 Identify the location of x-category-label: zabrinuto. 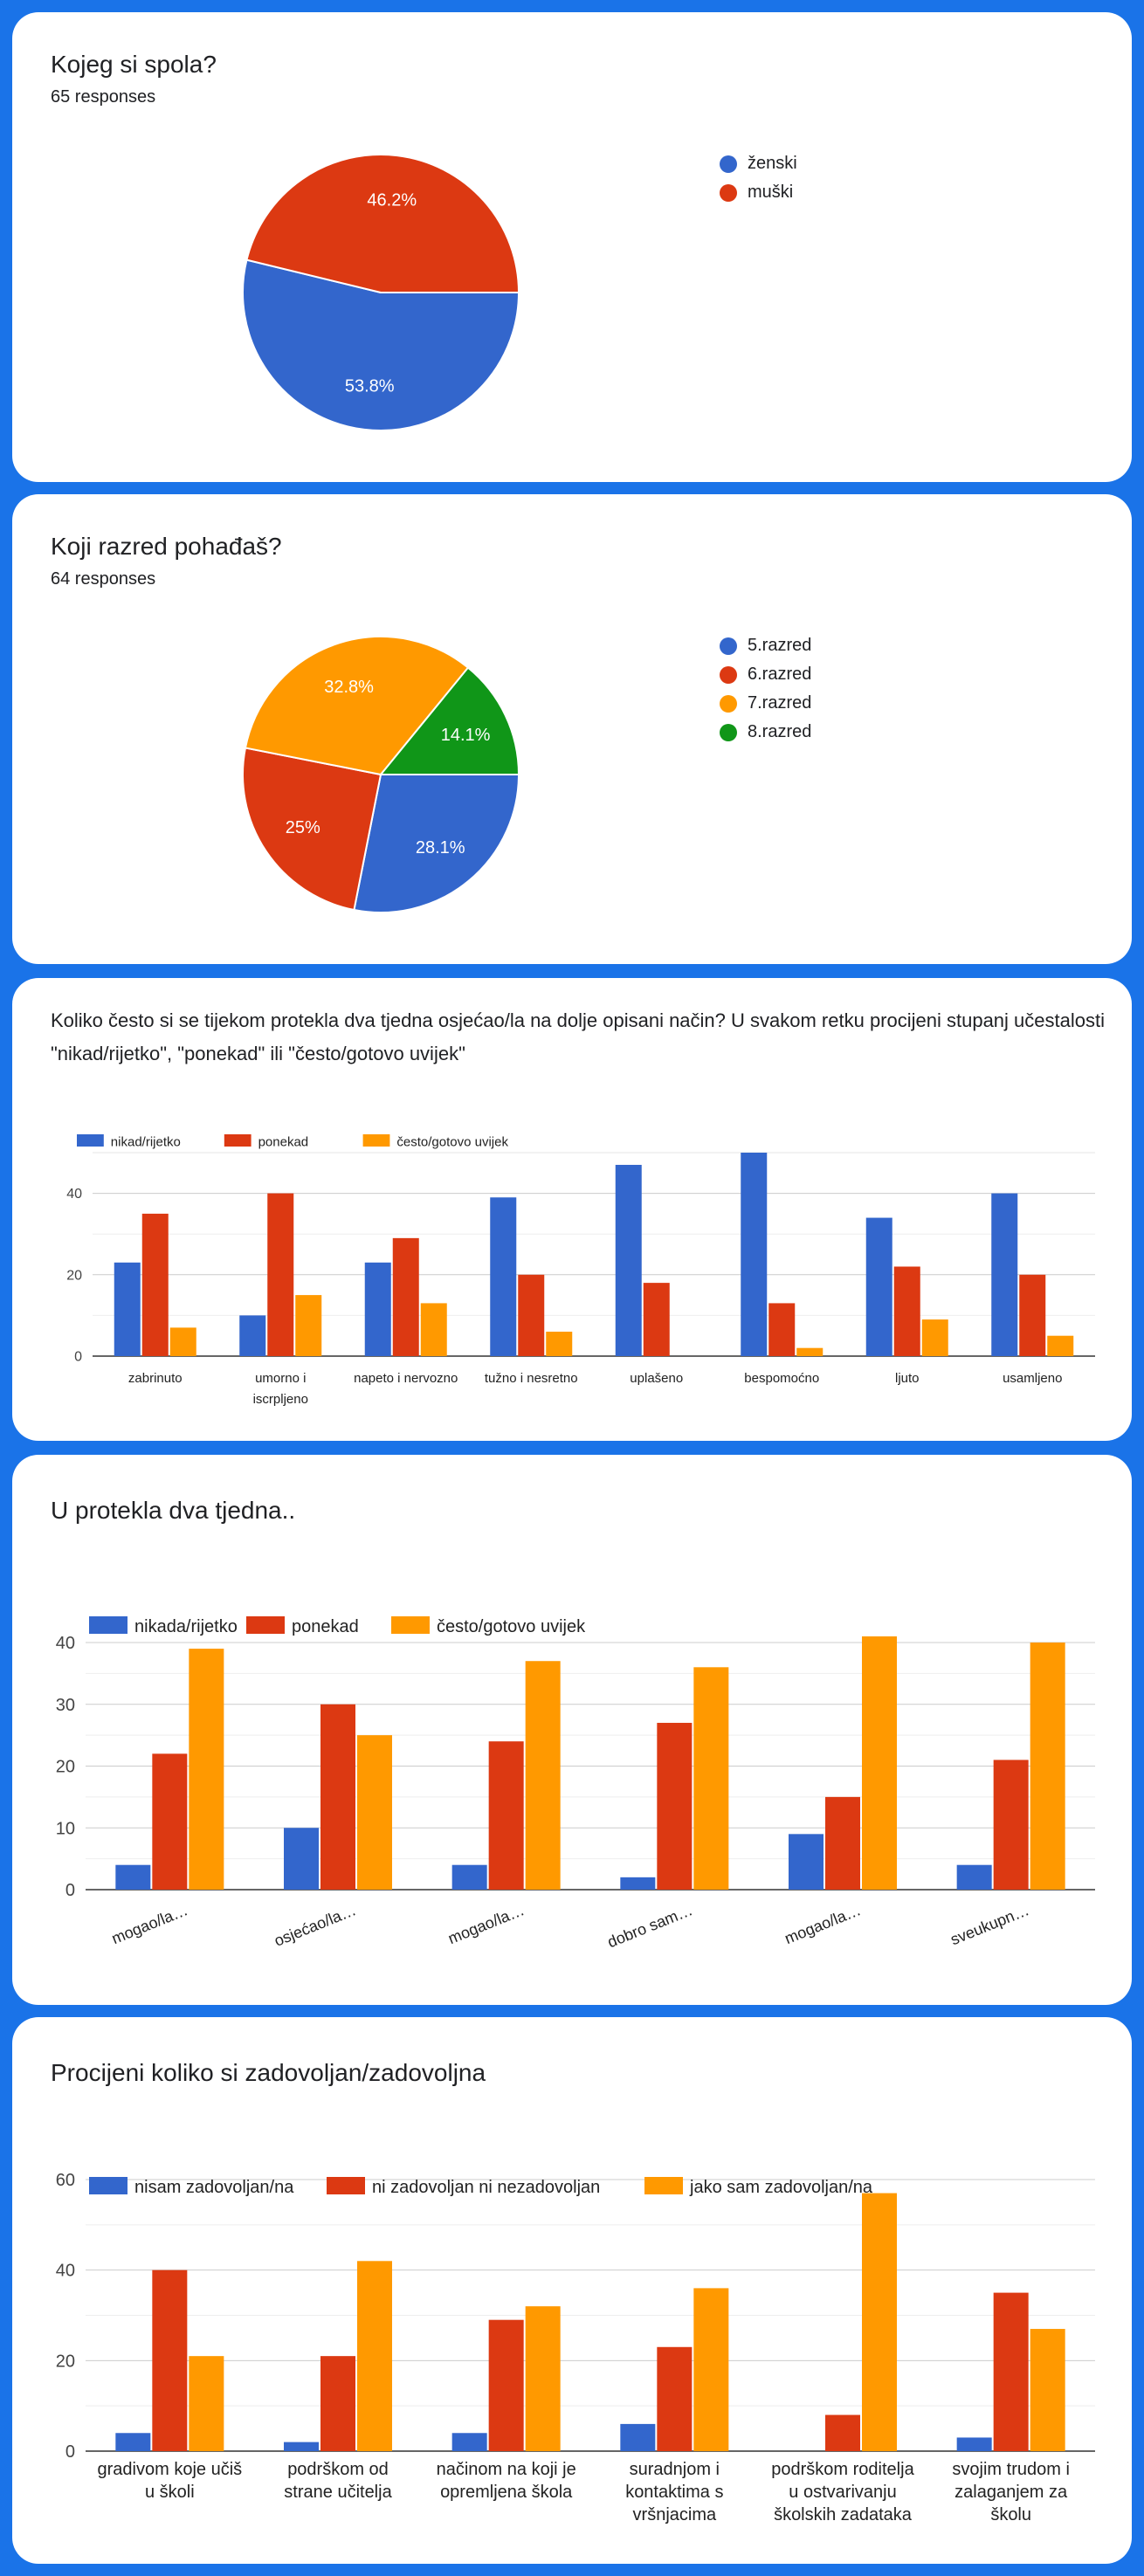
(156, 1378).